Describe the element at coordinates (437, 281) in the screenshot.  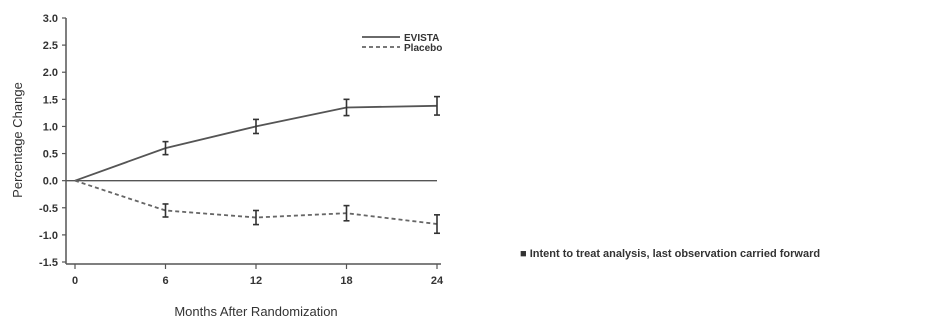
I see `x-tick-label: 24` at that location.